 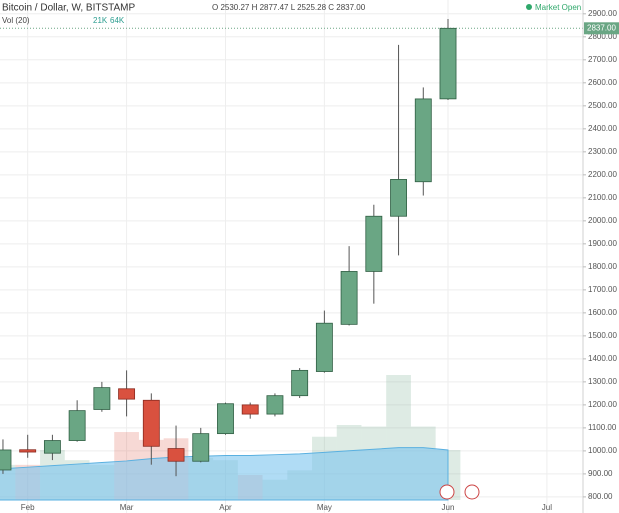 What do you see at coordinates (69, 8) in the screenshot?
I see `chart-title: Bitcoin / Dollar, W, BITSTAMP` at bounding box center [69, 8].